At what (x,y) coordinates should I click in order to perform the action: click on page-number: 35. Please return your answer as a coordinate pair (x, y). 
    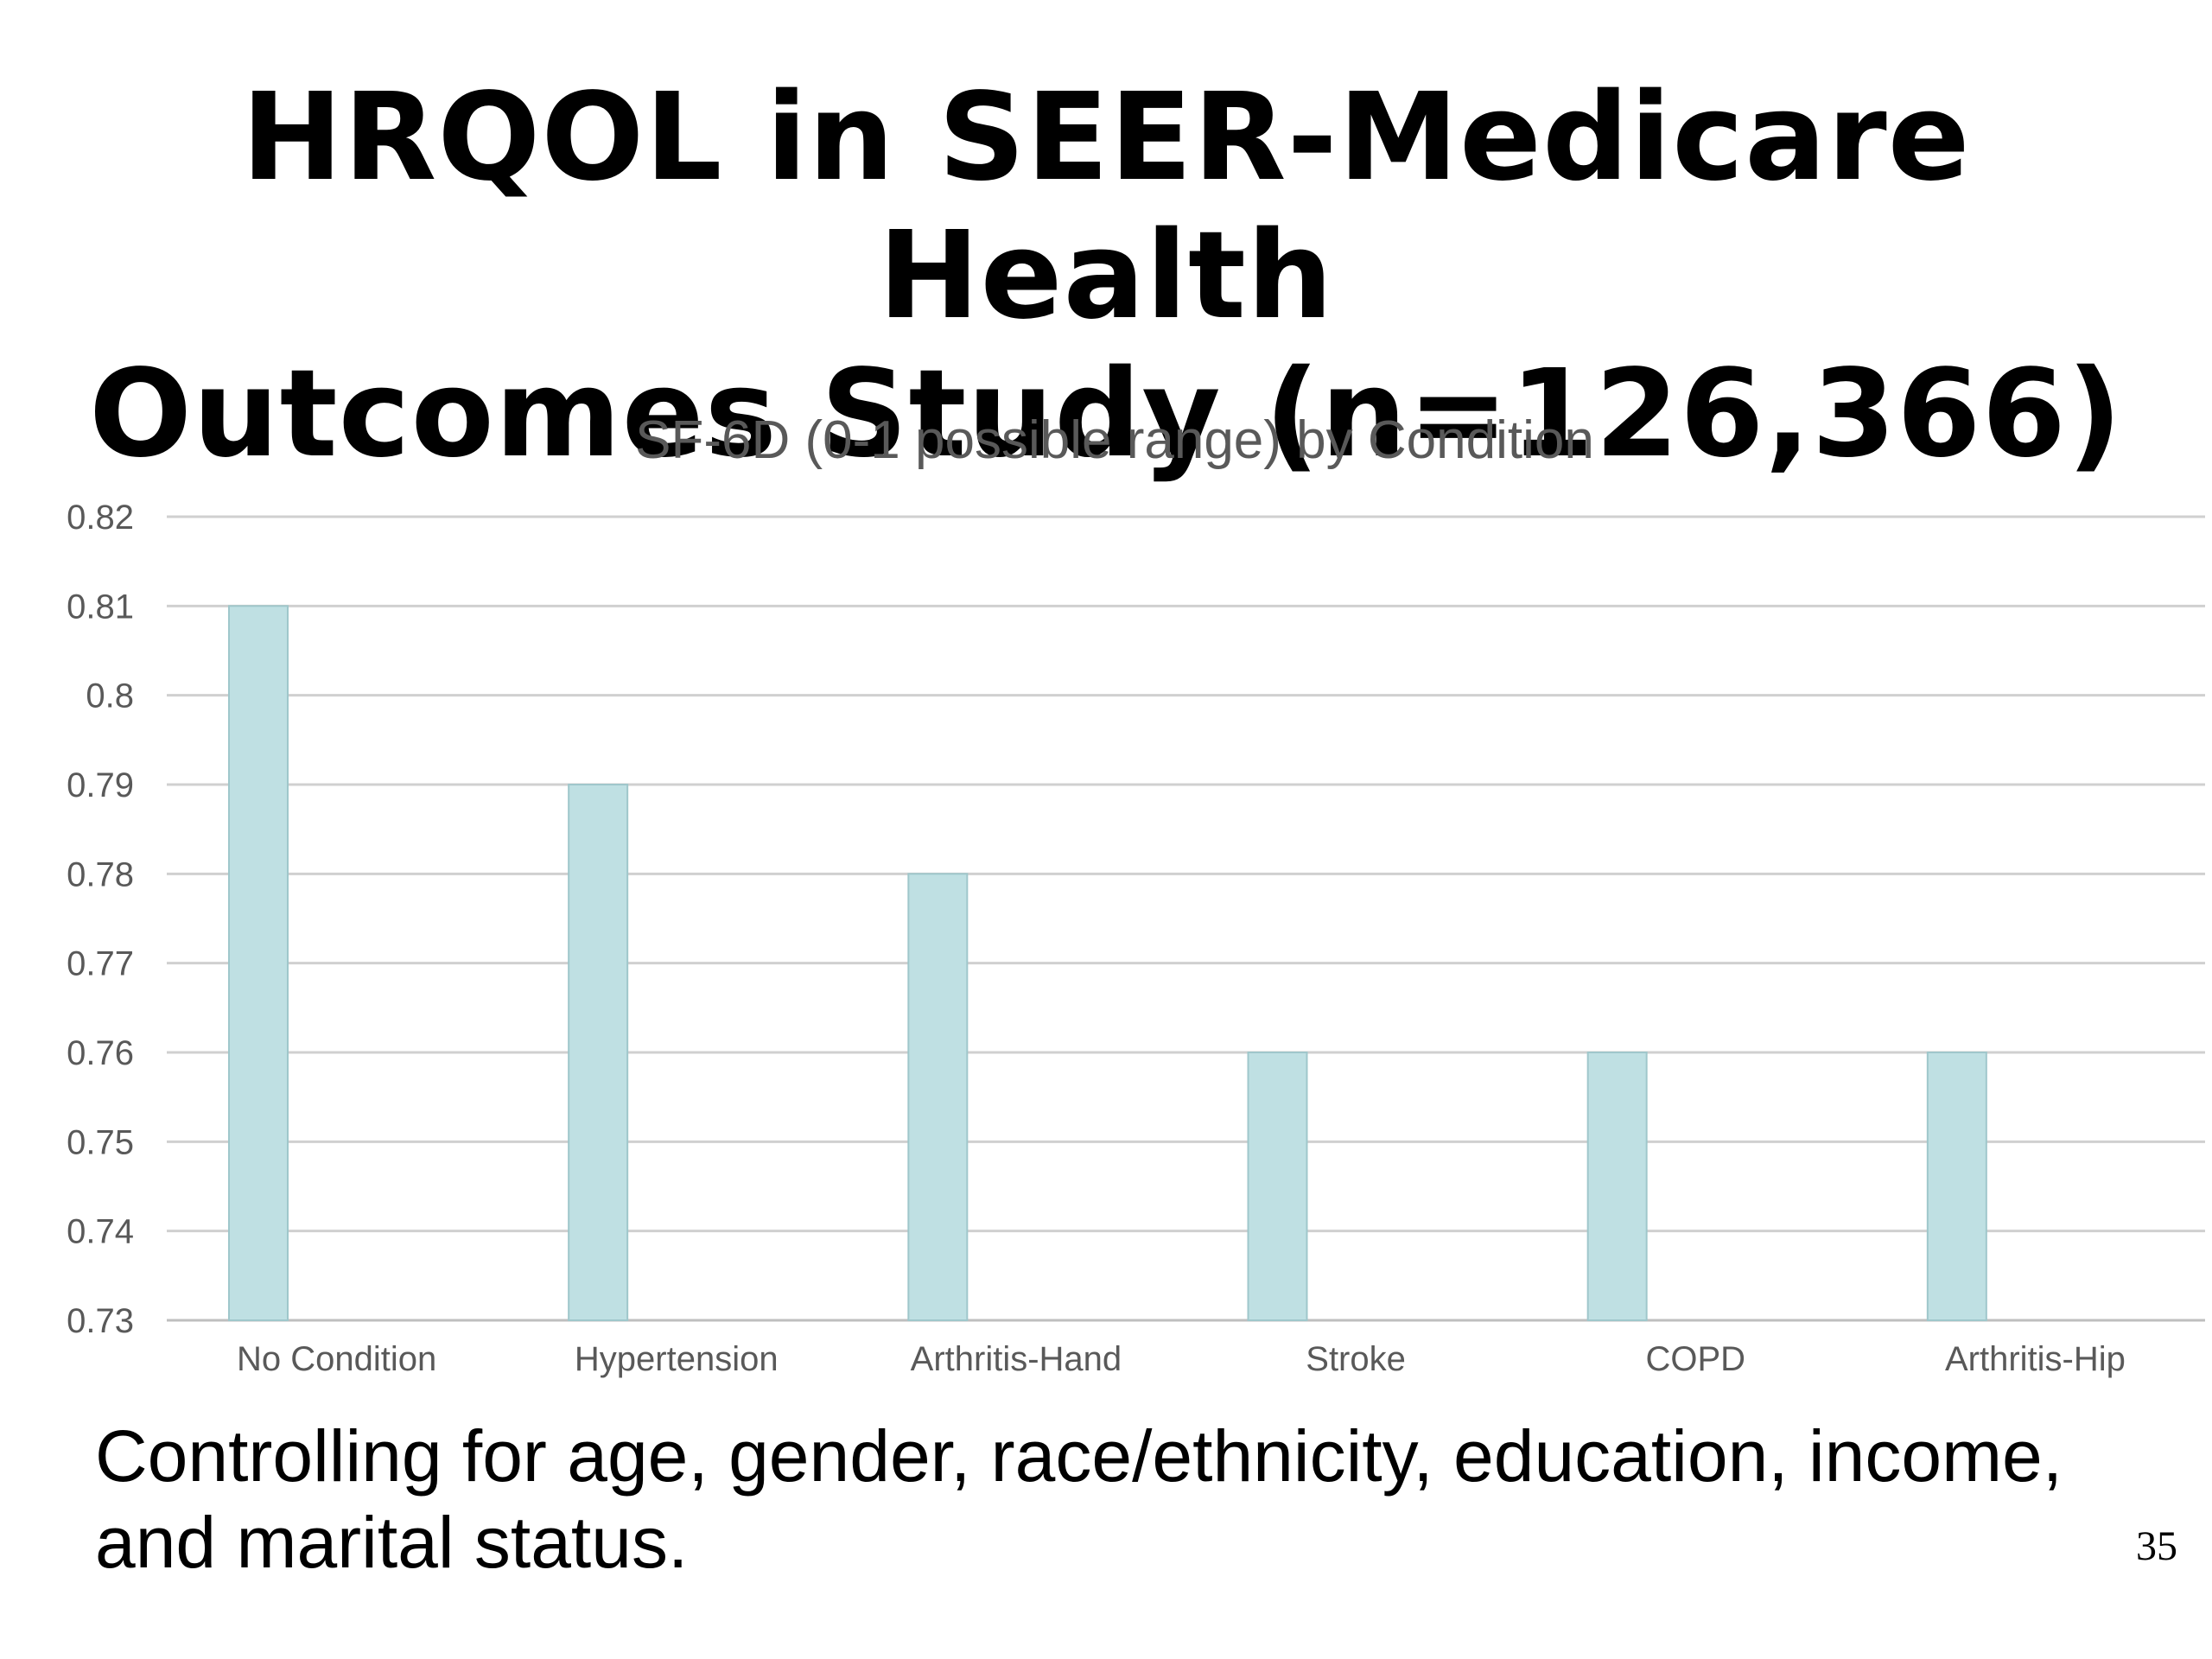
    Looking at the image, I should click on (2156, 1546).